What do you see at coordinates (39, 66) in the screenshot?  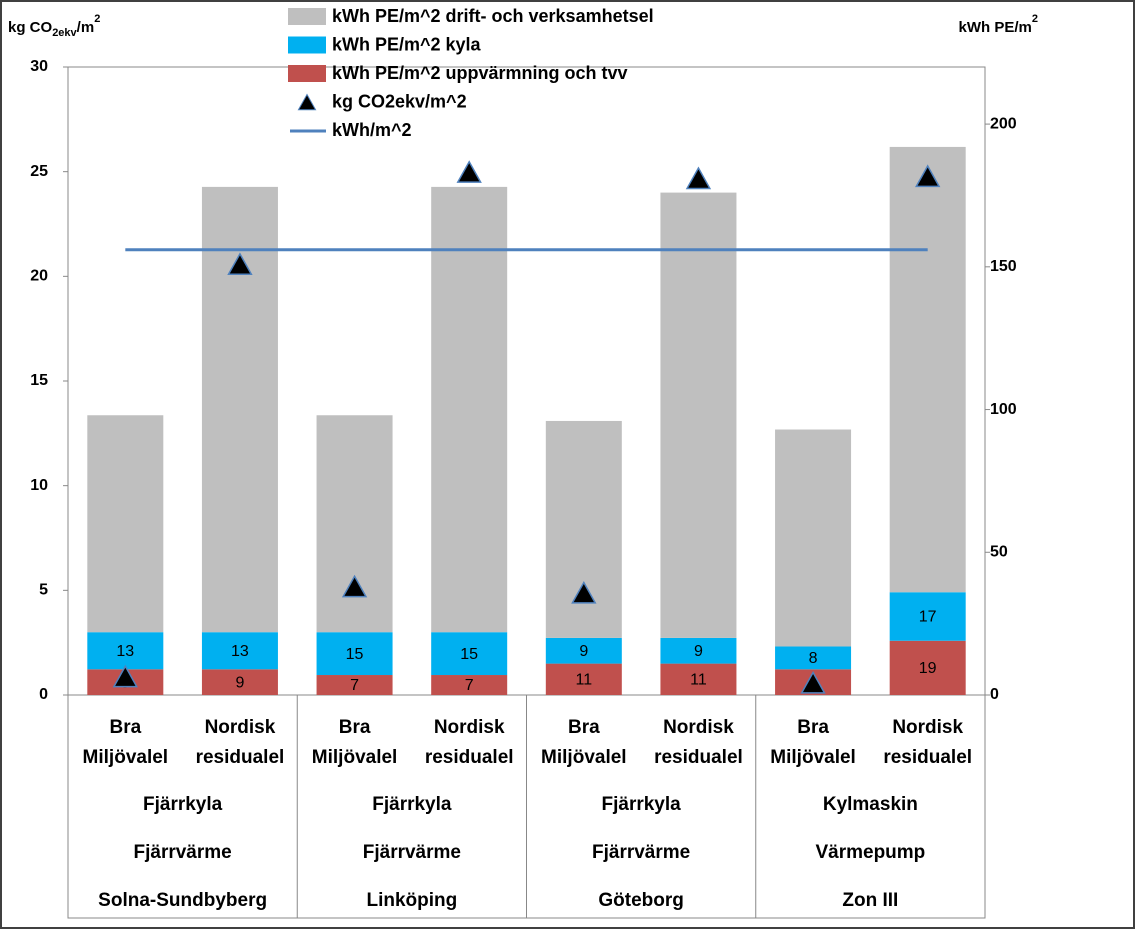 I see `y-tick-label: 30` at bounding box center [39, 66].